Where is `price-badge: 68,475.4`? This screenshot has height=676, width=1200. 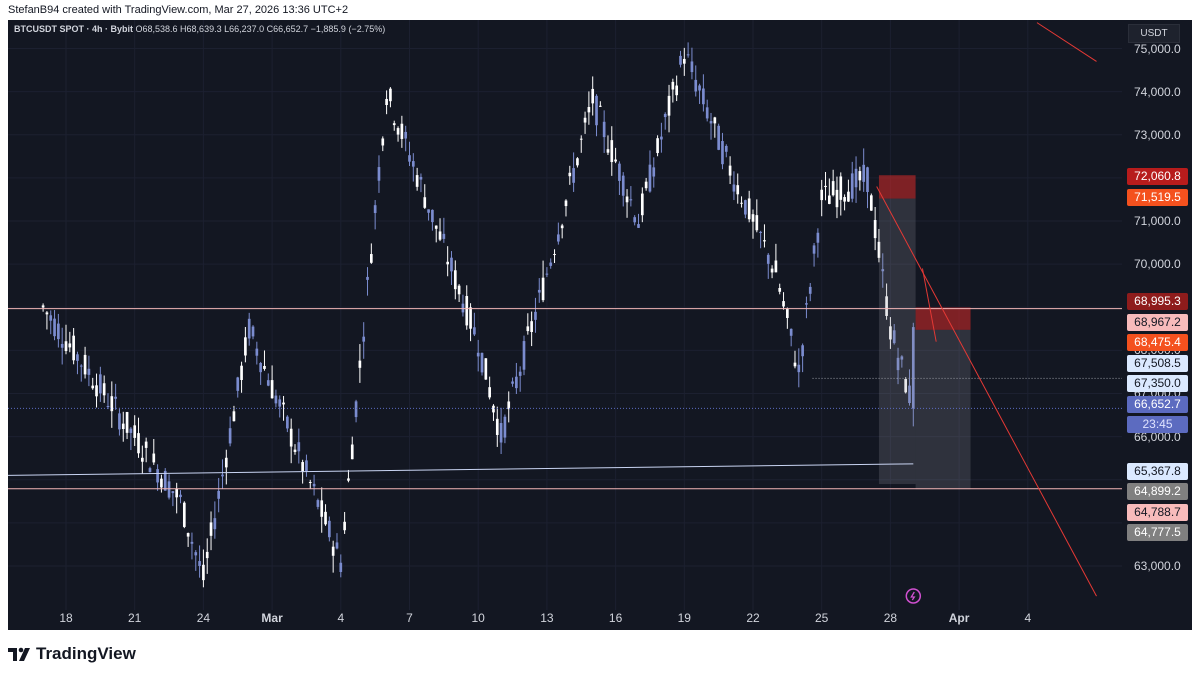
price-badge: 68,475.4 is located at coordinates (1157, 342).